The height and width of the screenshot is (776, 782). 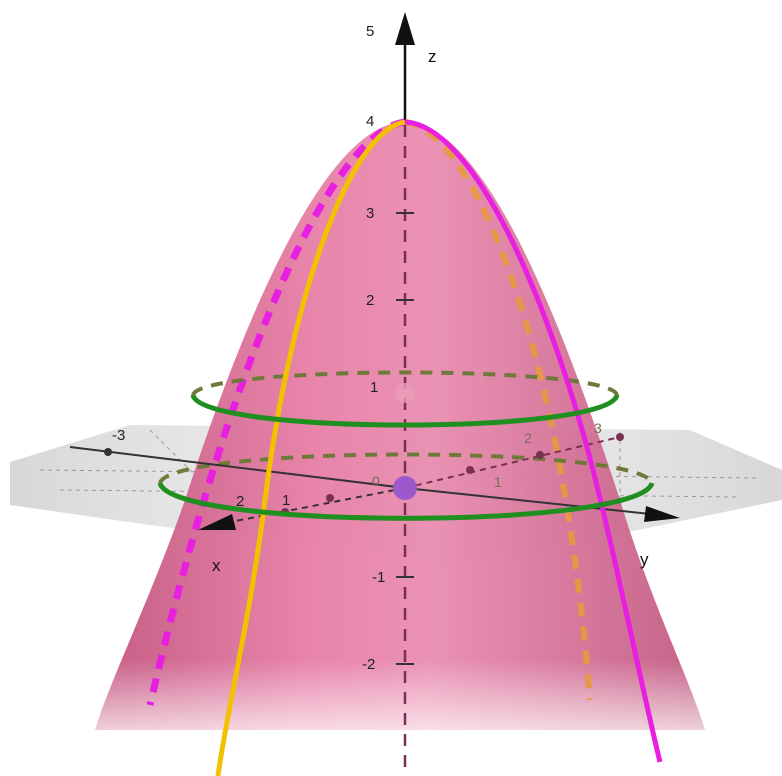 I want to click on upper-level-circle, so click(x=405, y=410).